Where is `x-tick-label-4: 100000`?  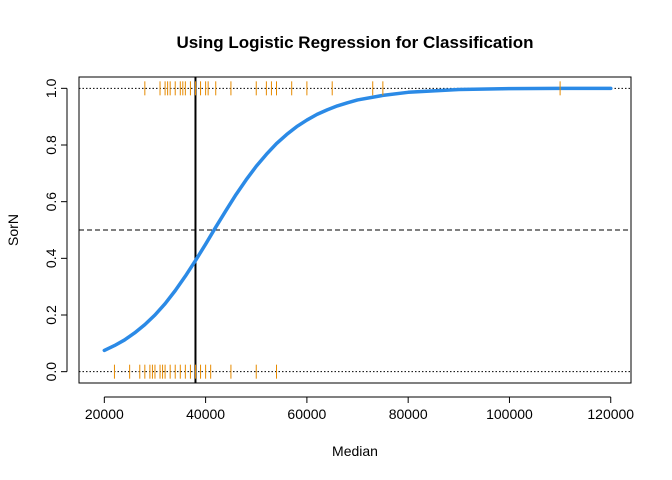 x-tick-label-4: 100000 is located at coordinates (509, 414).